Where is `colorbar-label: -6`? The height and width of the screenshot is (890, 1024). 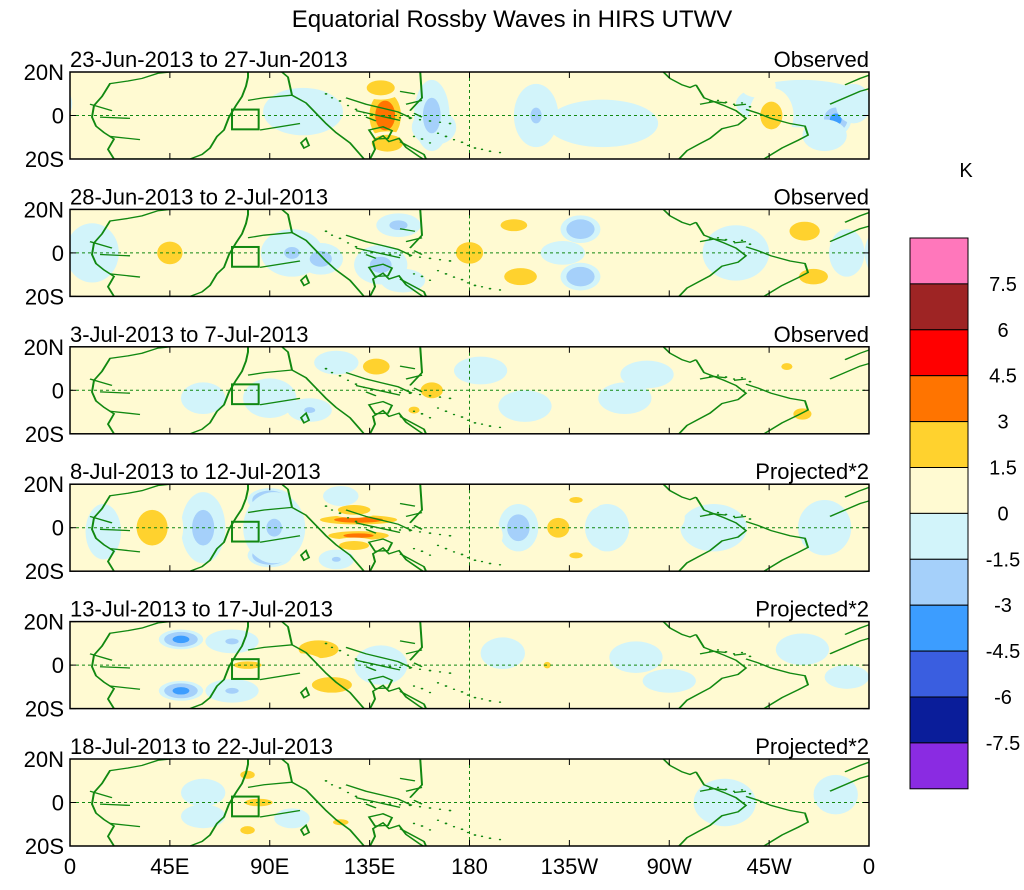 colorbar-label: -6 is located at coordinates (1003, 698).